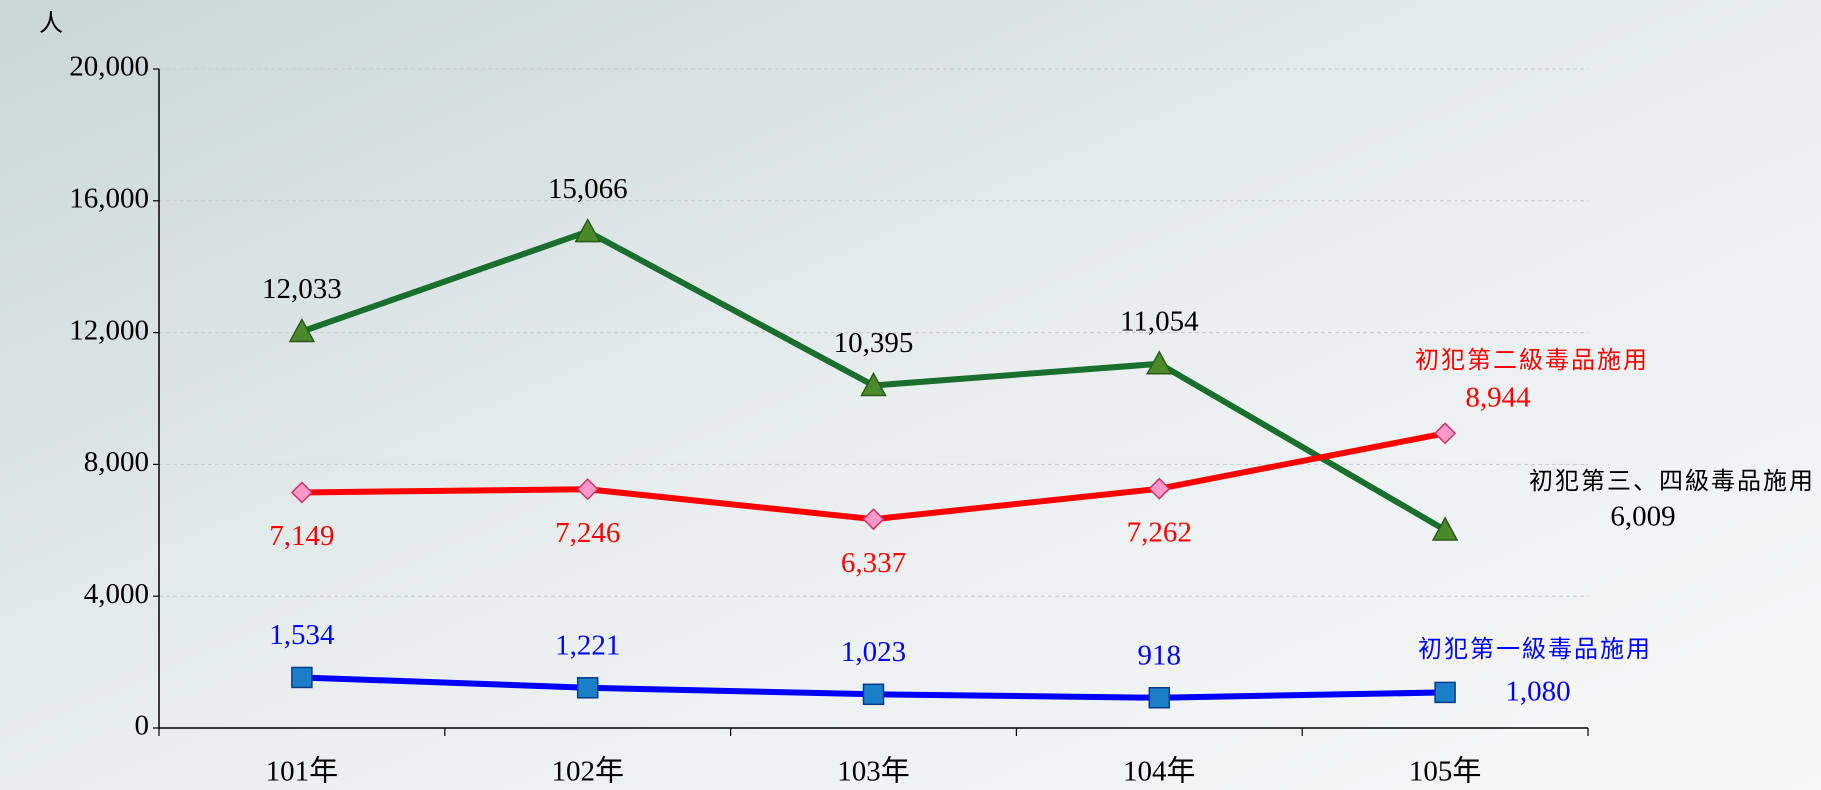 This screenshot has width=1821, height=790. Describe the element at coordinates (109, 330) in the screenshot. I see `y-tick-label: 12,000` at that location.